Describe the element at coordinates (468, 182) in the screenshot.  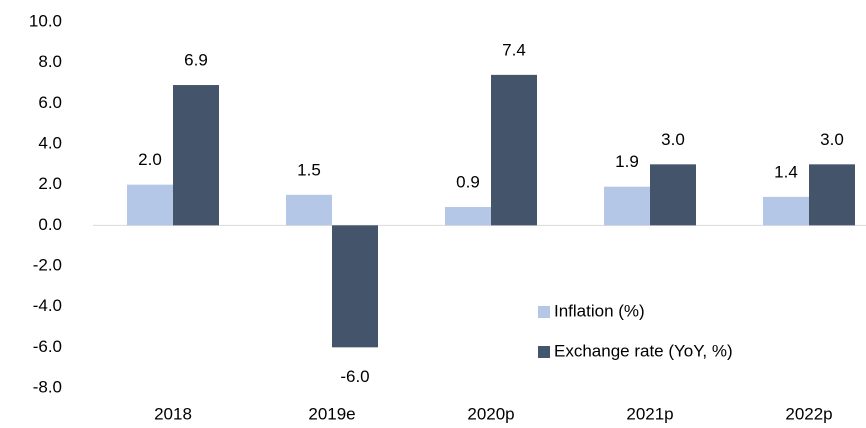
I see `value-label: 0.9` at that location.